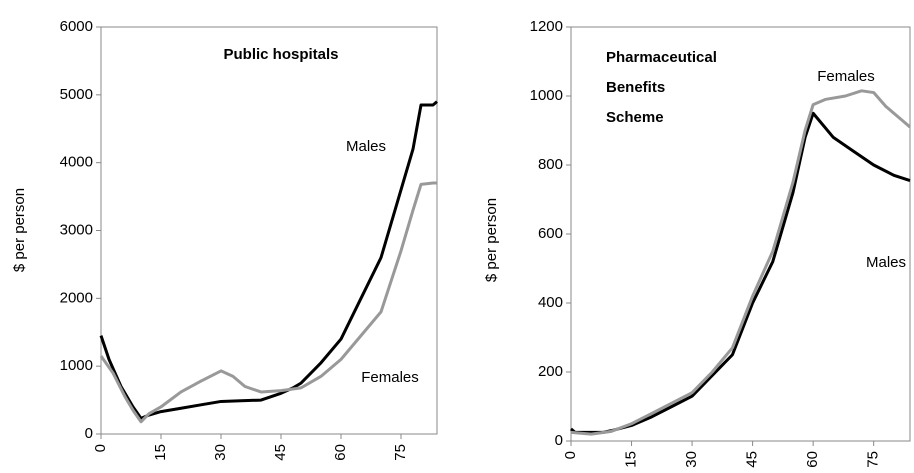 Image resolution: width=914 pixels, height=473 pixels. What do you see at coordinates (76, 229) in the screenshot?
I see `y-tick-label: 3000` at bounding box center [76, 229].